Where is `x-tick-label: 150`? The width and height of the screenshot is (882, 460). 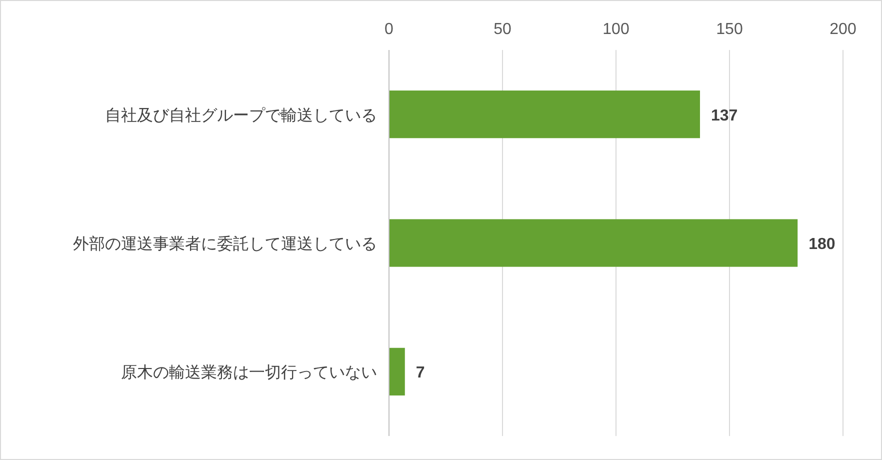 x-tick-label: 150 is located at coordinates (729, 29).